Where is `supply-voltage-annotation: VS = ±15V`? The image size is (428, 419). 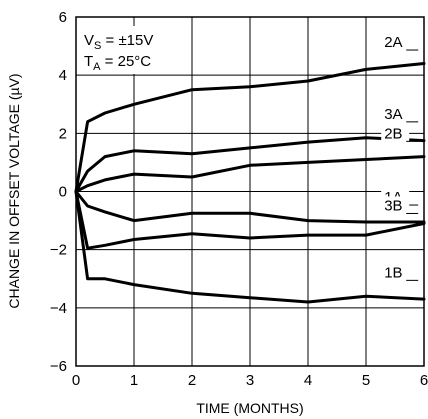
supply-voltage-annotation: VS = ±15V is located at coordinates (118, 42).